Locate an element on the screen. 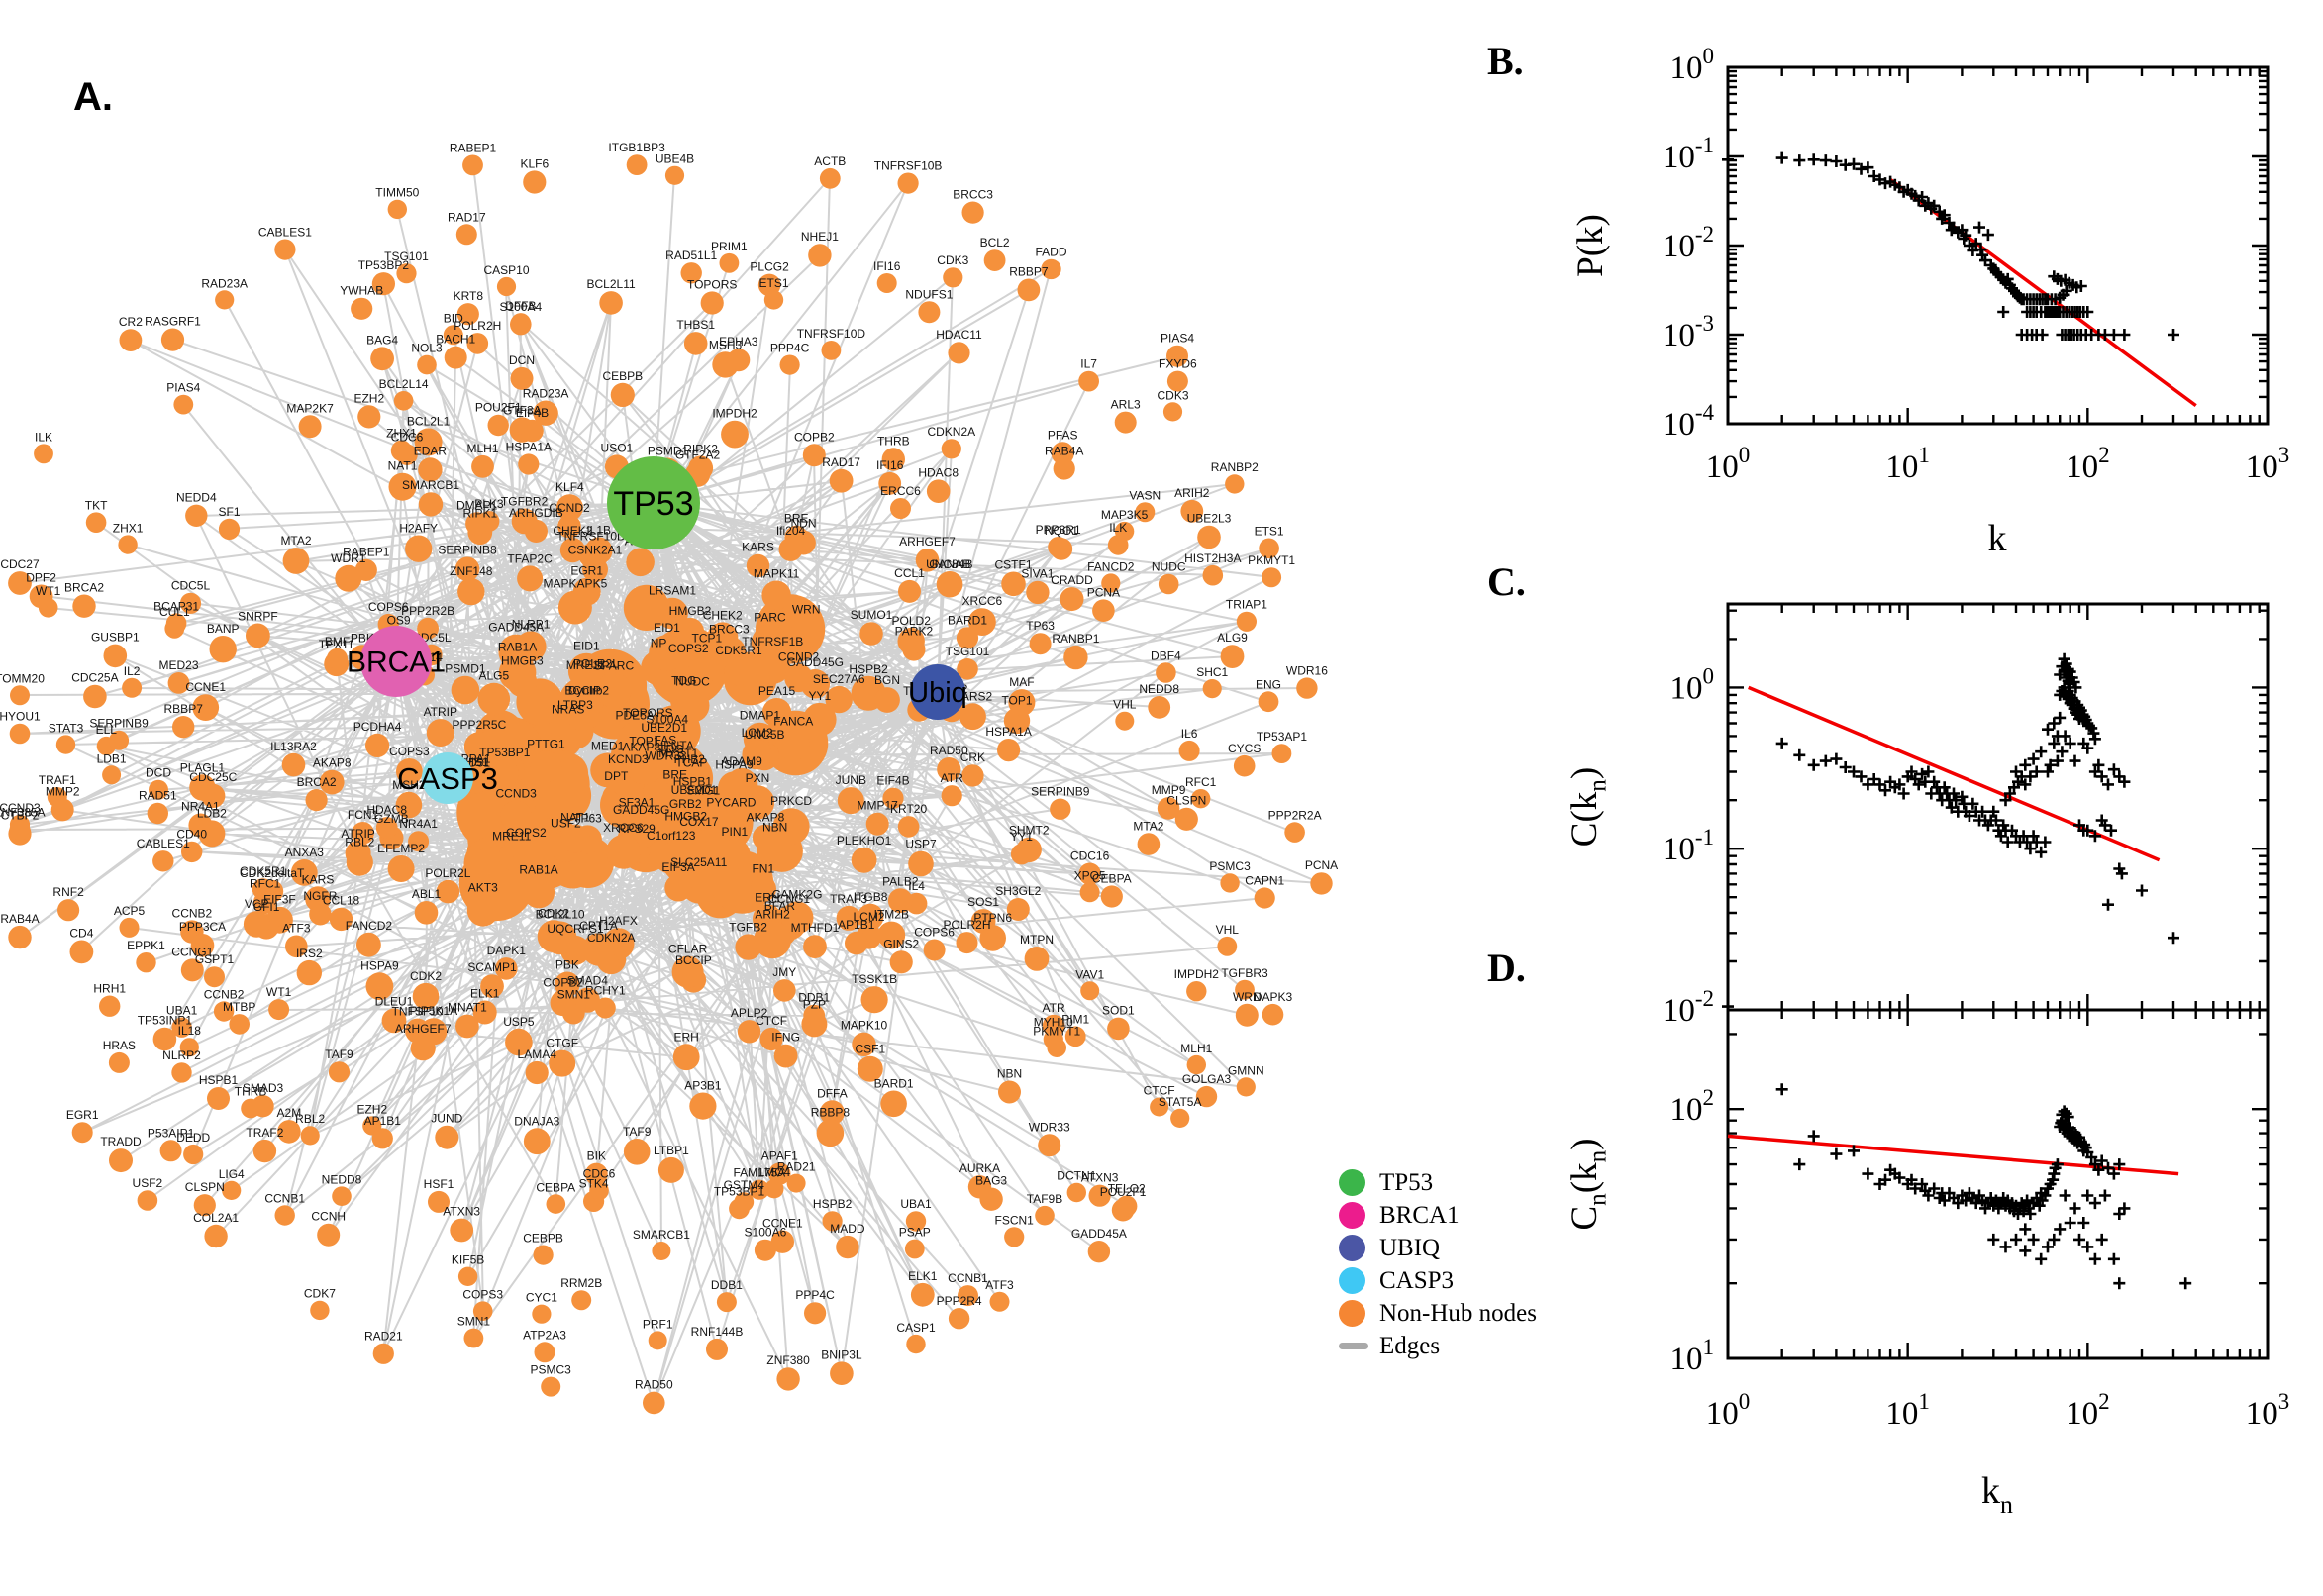 This screenshot has height=1596, width=2323. gene-label: HDAC8 is located at coordinates (386, 810).